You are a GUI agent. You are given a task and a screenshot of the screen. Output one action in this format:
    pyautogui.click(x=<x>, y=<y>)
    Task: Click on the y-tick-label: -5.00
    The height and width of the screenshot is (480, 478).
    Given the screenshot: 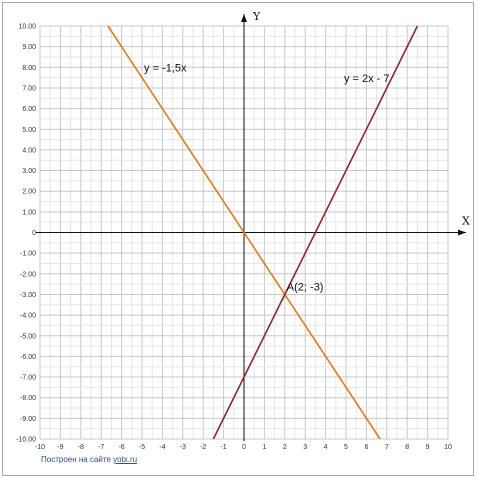 What is the action you would take?
    pyautogui.click(x=28, y=336)
    